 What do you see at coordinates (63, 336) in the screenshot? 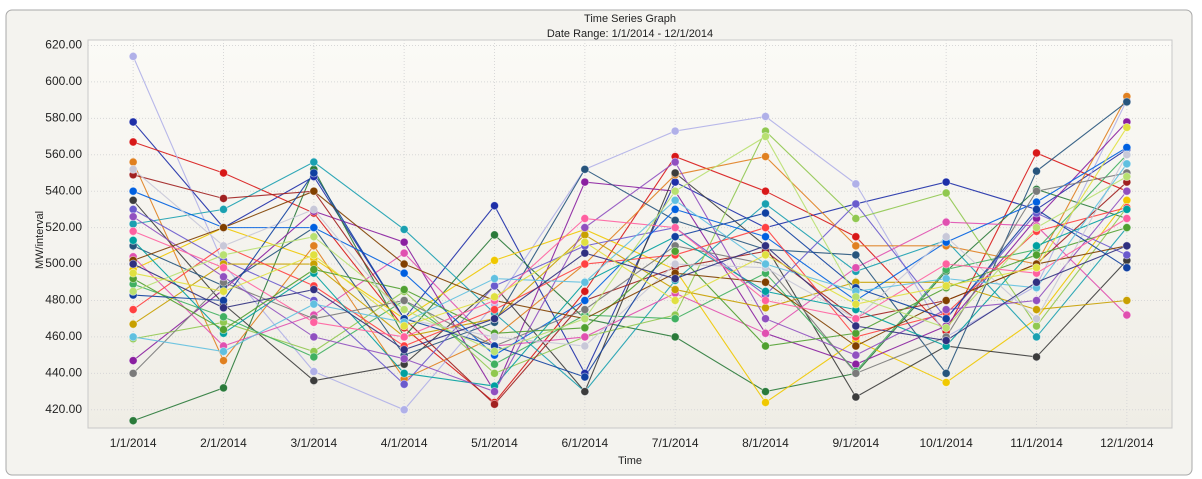
I see `y-tick-label: 460.00` at bounding box center [63, 336].